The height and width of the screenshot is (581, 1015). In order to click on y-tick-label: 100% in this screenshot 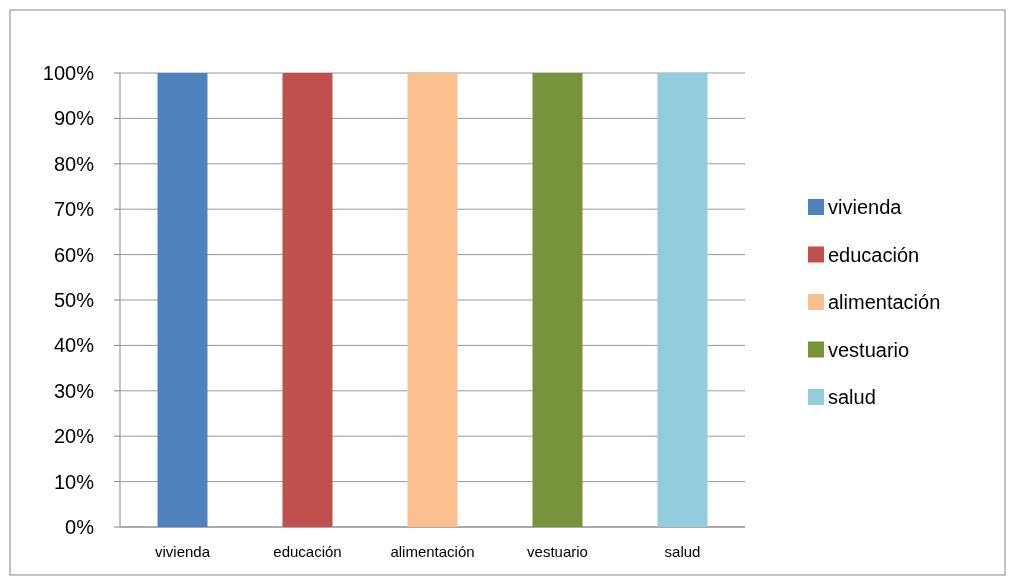, I will do `click(68, 73)`.